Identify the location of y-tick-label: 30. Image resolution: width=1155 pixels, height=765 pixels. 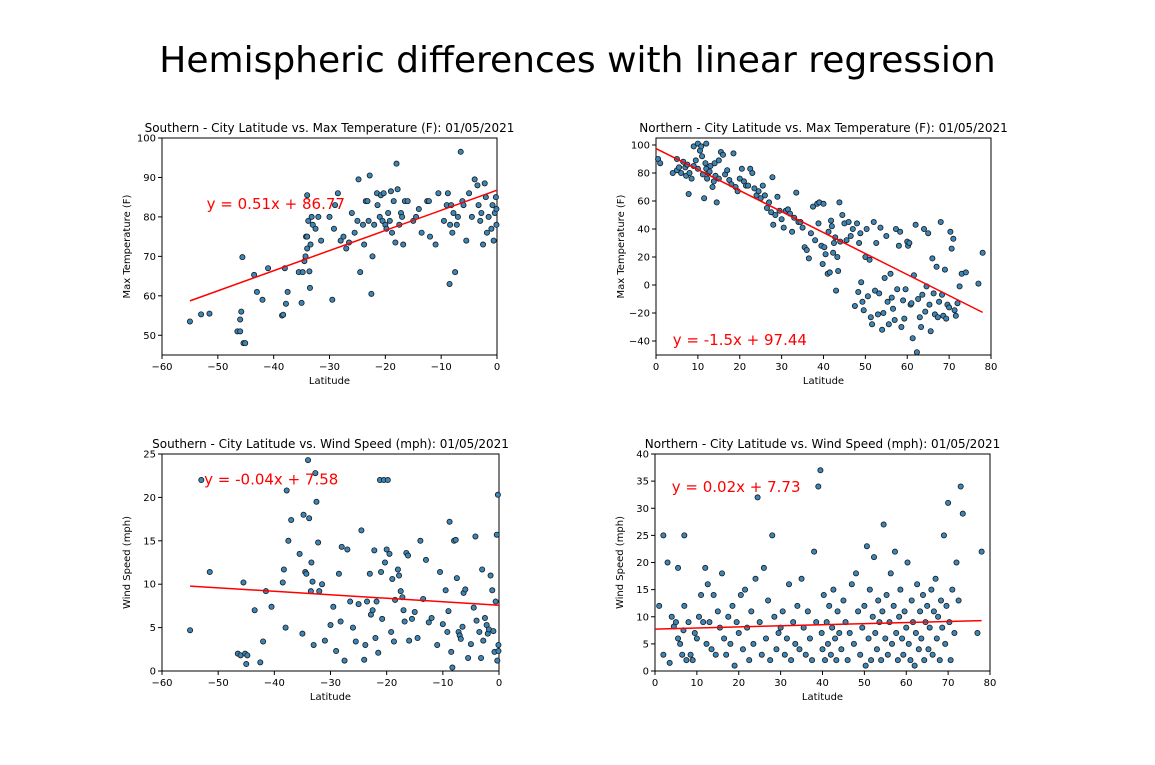
(642, 509).